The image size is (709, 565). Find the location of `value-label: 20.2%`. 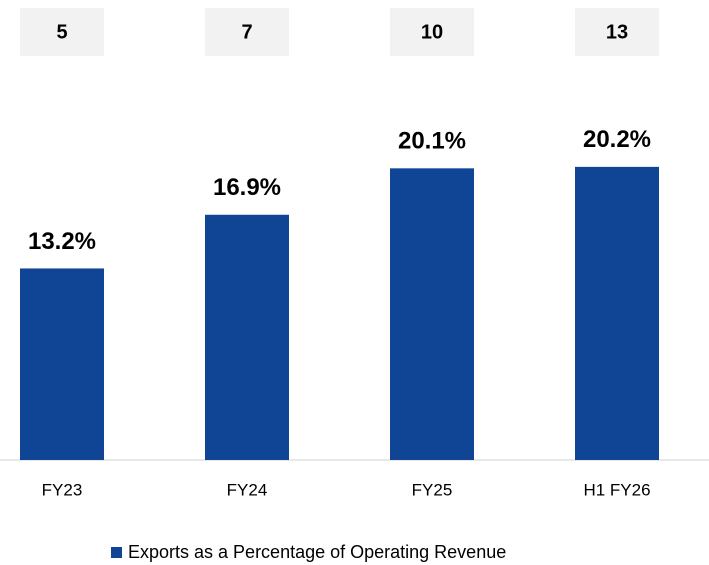

value-label: 20.2% is located at coordinates (617, 139).